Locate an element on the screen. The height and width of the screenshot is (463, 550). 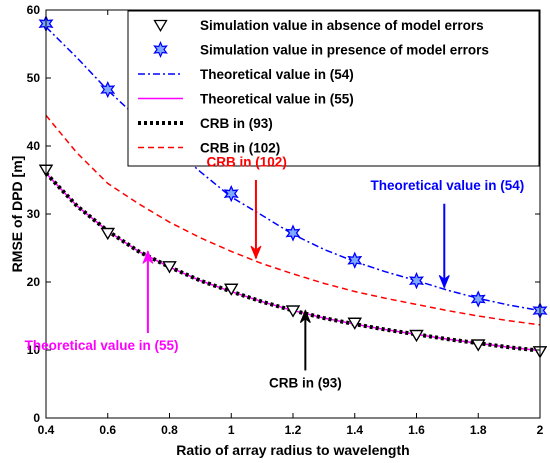
annotation: Theoretical value in (54) is located at coordinates (447, 233).